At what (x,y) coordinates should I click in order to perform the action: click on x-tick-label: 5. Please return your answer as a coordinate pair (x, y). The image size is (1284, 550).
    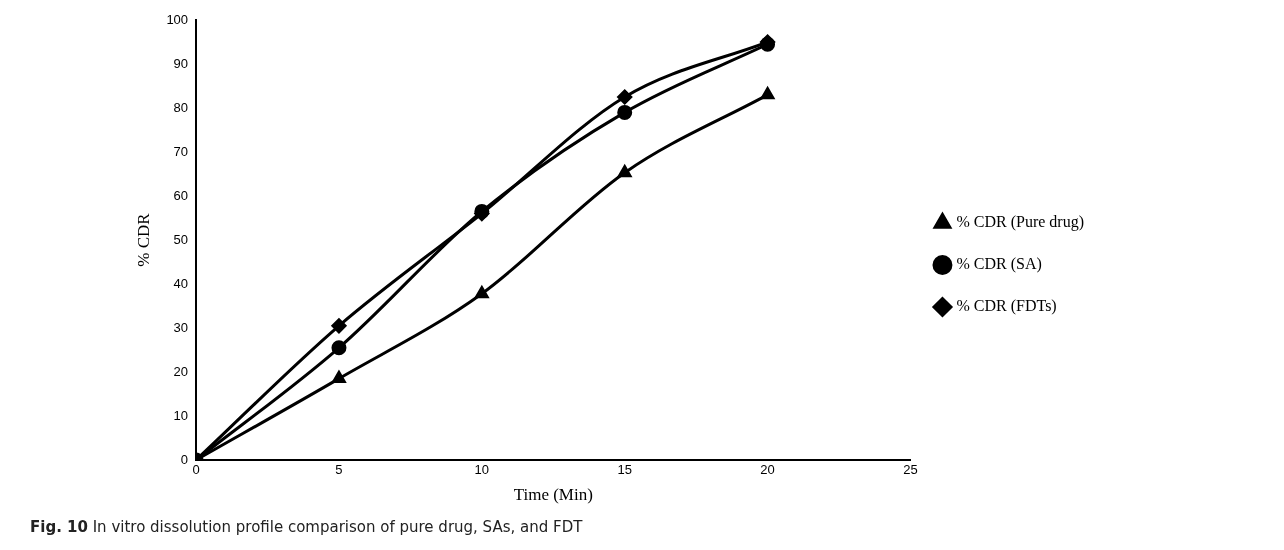
    Looking at the image, I should click on (339, 470).